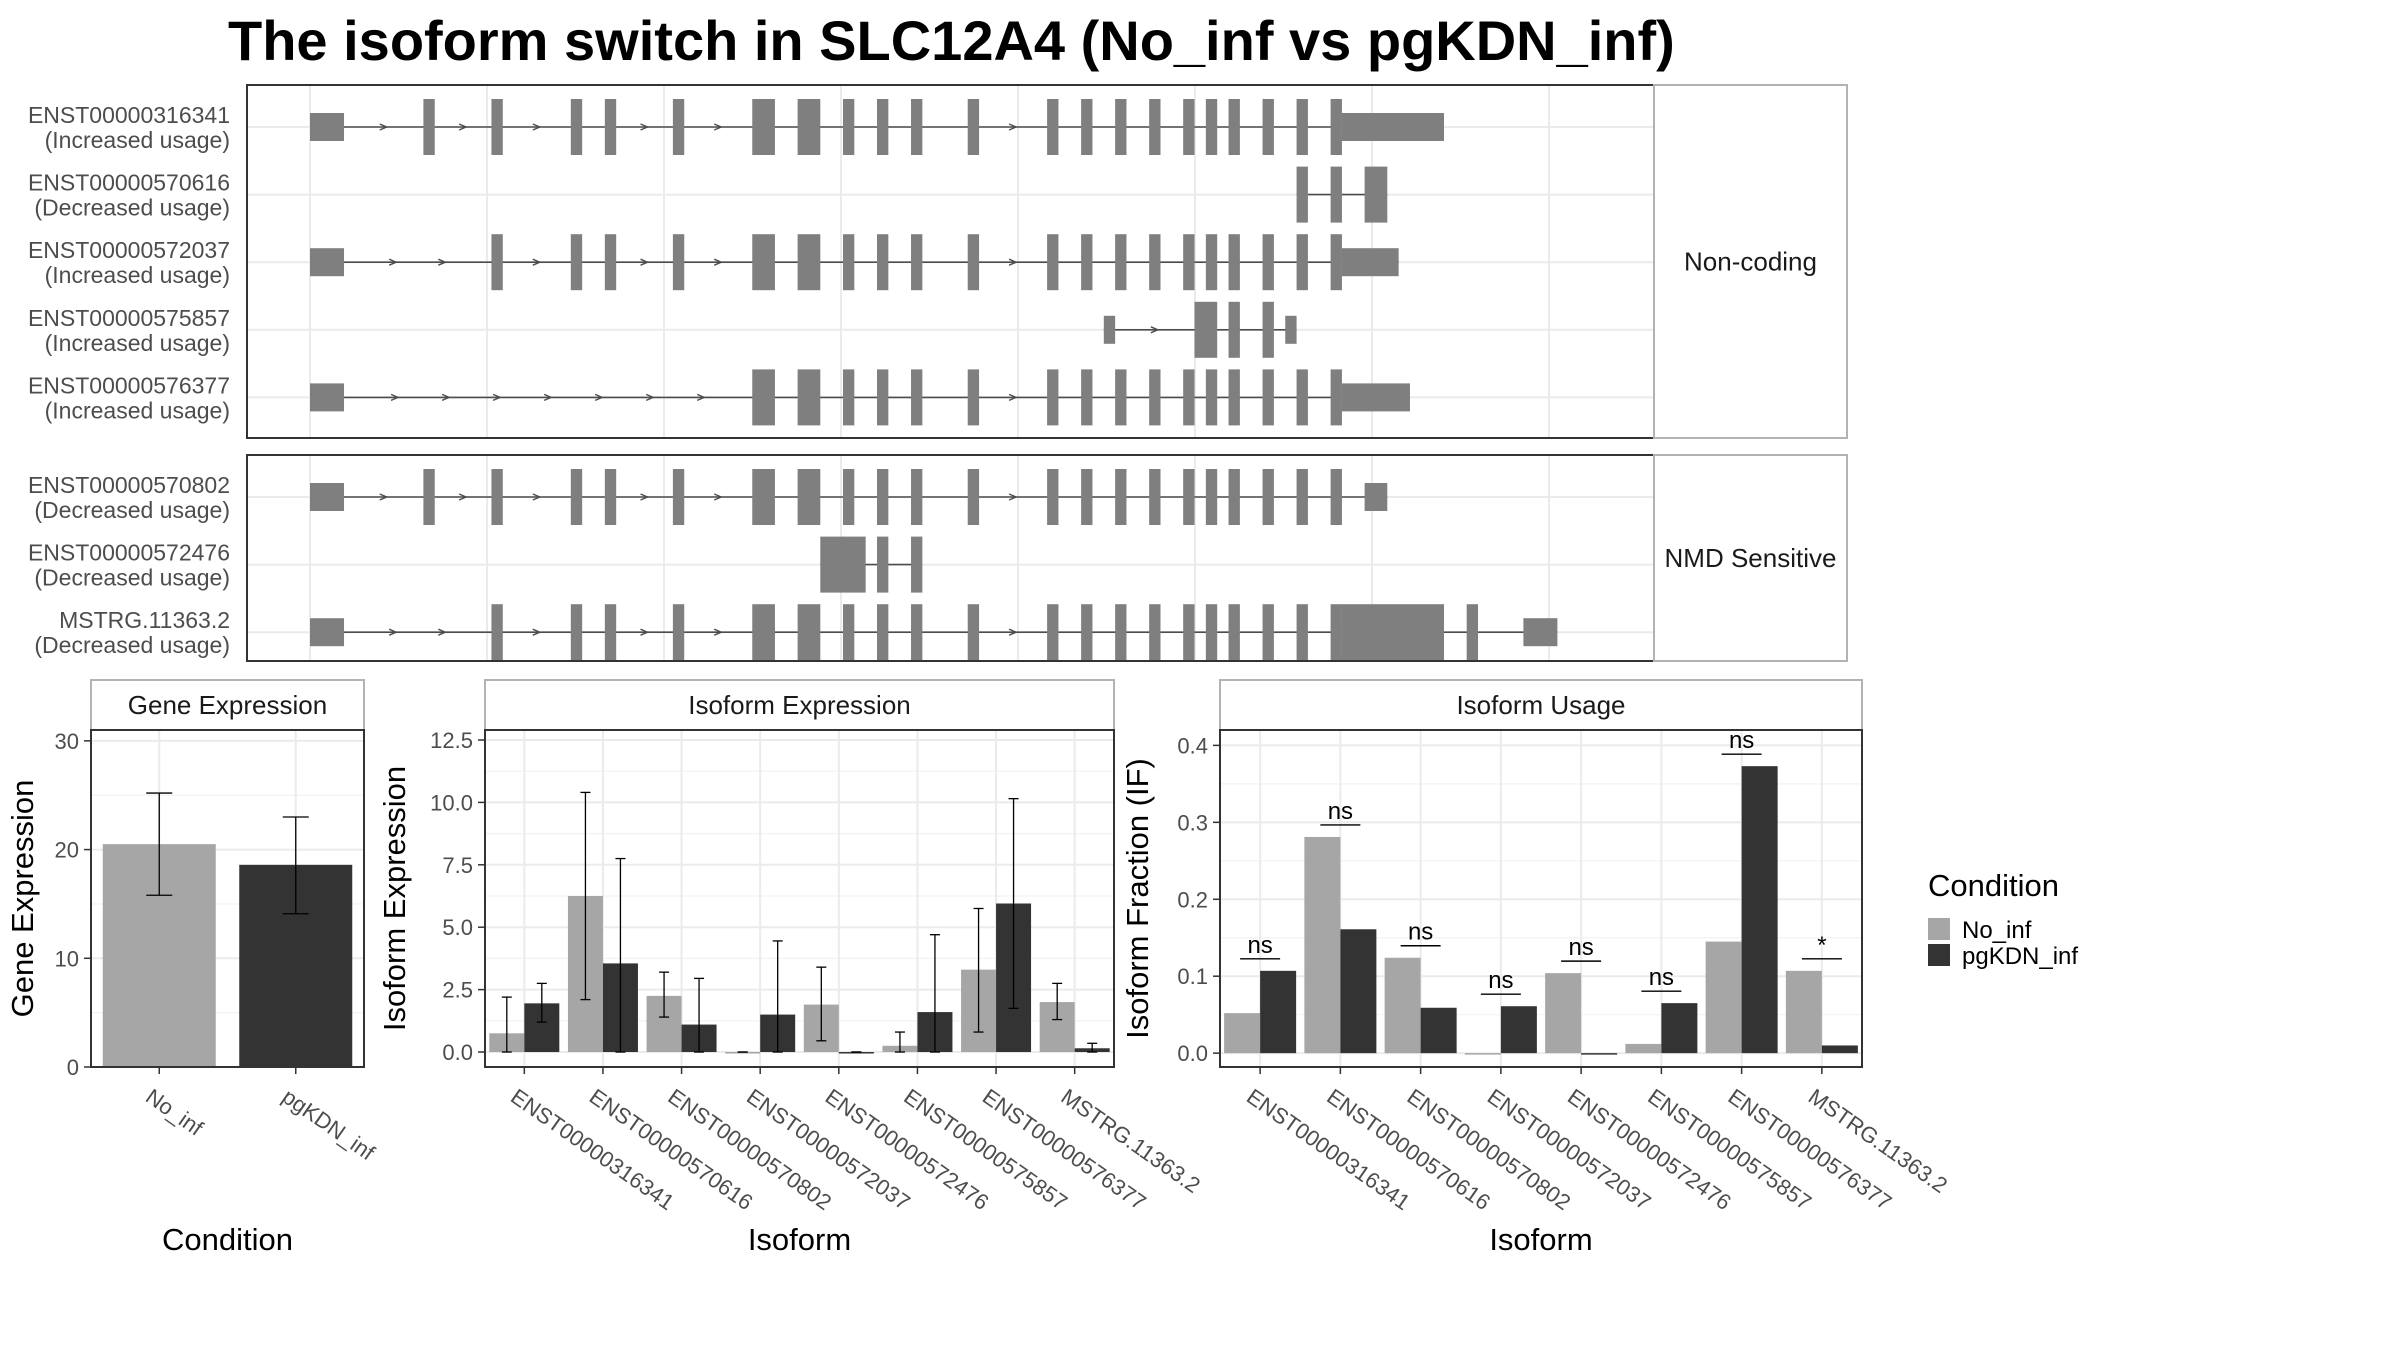  Describe the element at coordinates (2020, 956) in the screenshot. I see `legend-label-pgkdn-inf: pgKDN_inf` at that location.